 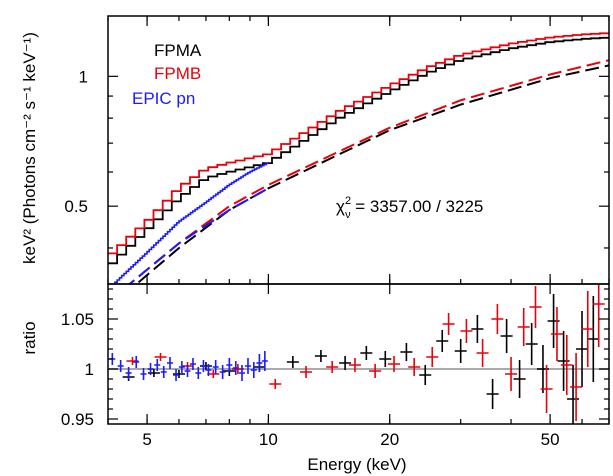 What do you see at coordinates (77, 319) in the screenshot?
I see `bottom-y-tick-label: 1.05` at bounding box center [77, 319].